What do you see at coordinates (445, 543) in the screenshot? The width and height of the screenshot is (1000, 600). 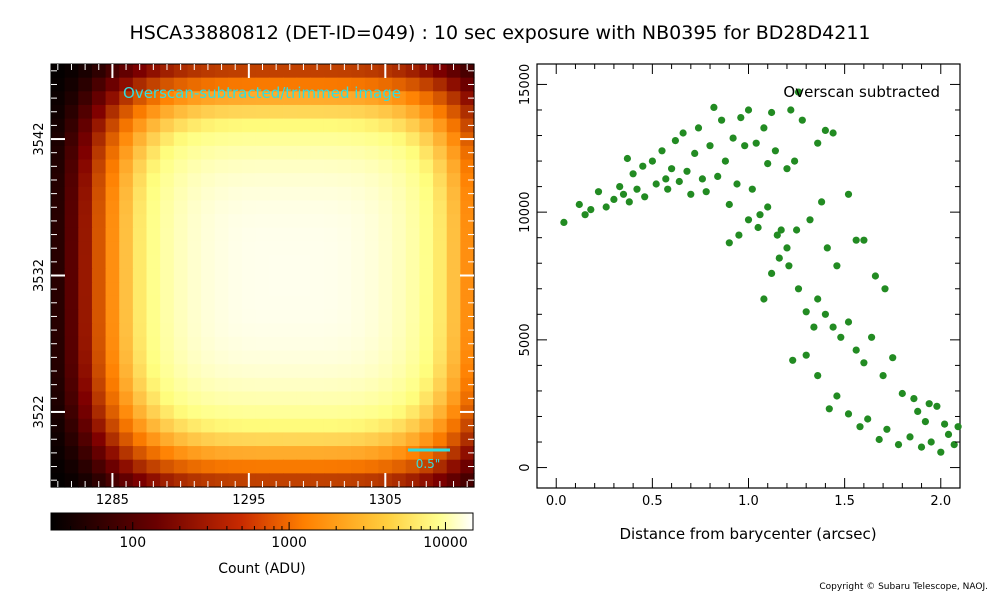 I see `colorbar-tick-label: 10000` at bounding box center [445, 543].